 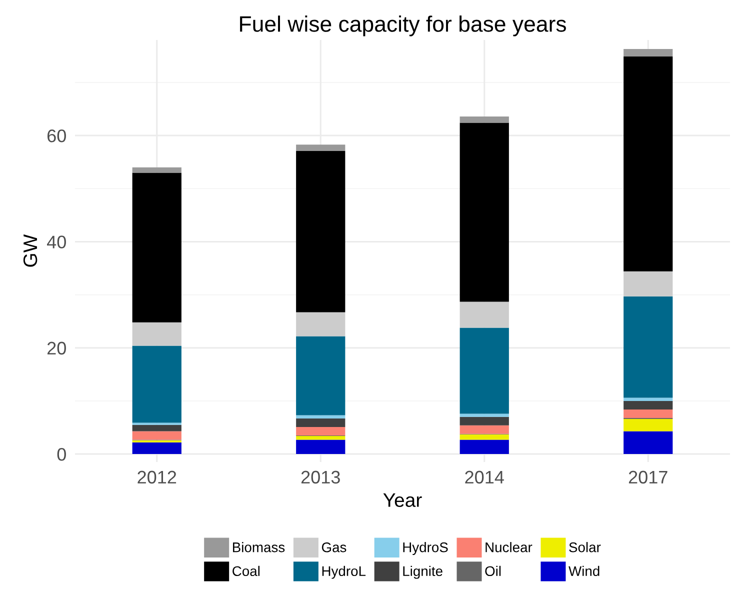 I want to click on y-tick-label: 40, so click(x=56, y=242).